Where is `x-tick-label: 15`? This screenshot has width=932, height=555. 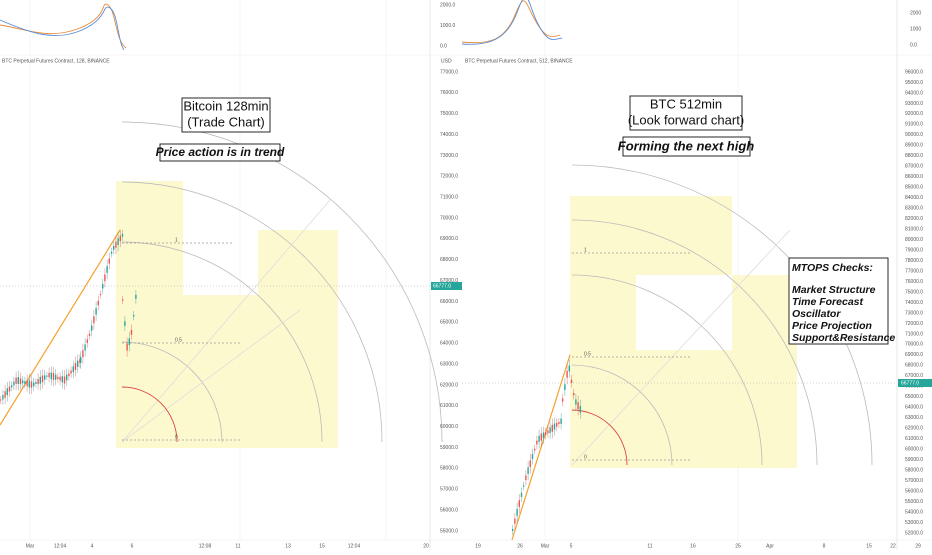 x-tick-label: 15 is located at coordinates (869, 546).